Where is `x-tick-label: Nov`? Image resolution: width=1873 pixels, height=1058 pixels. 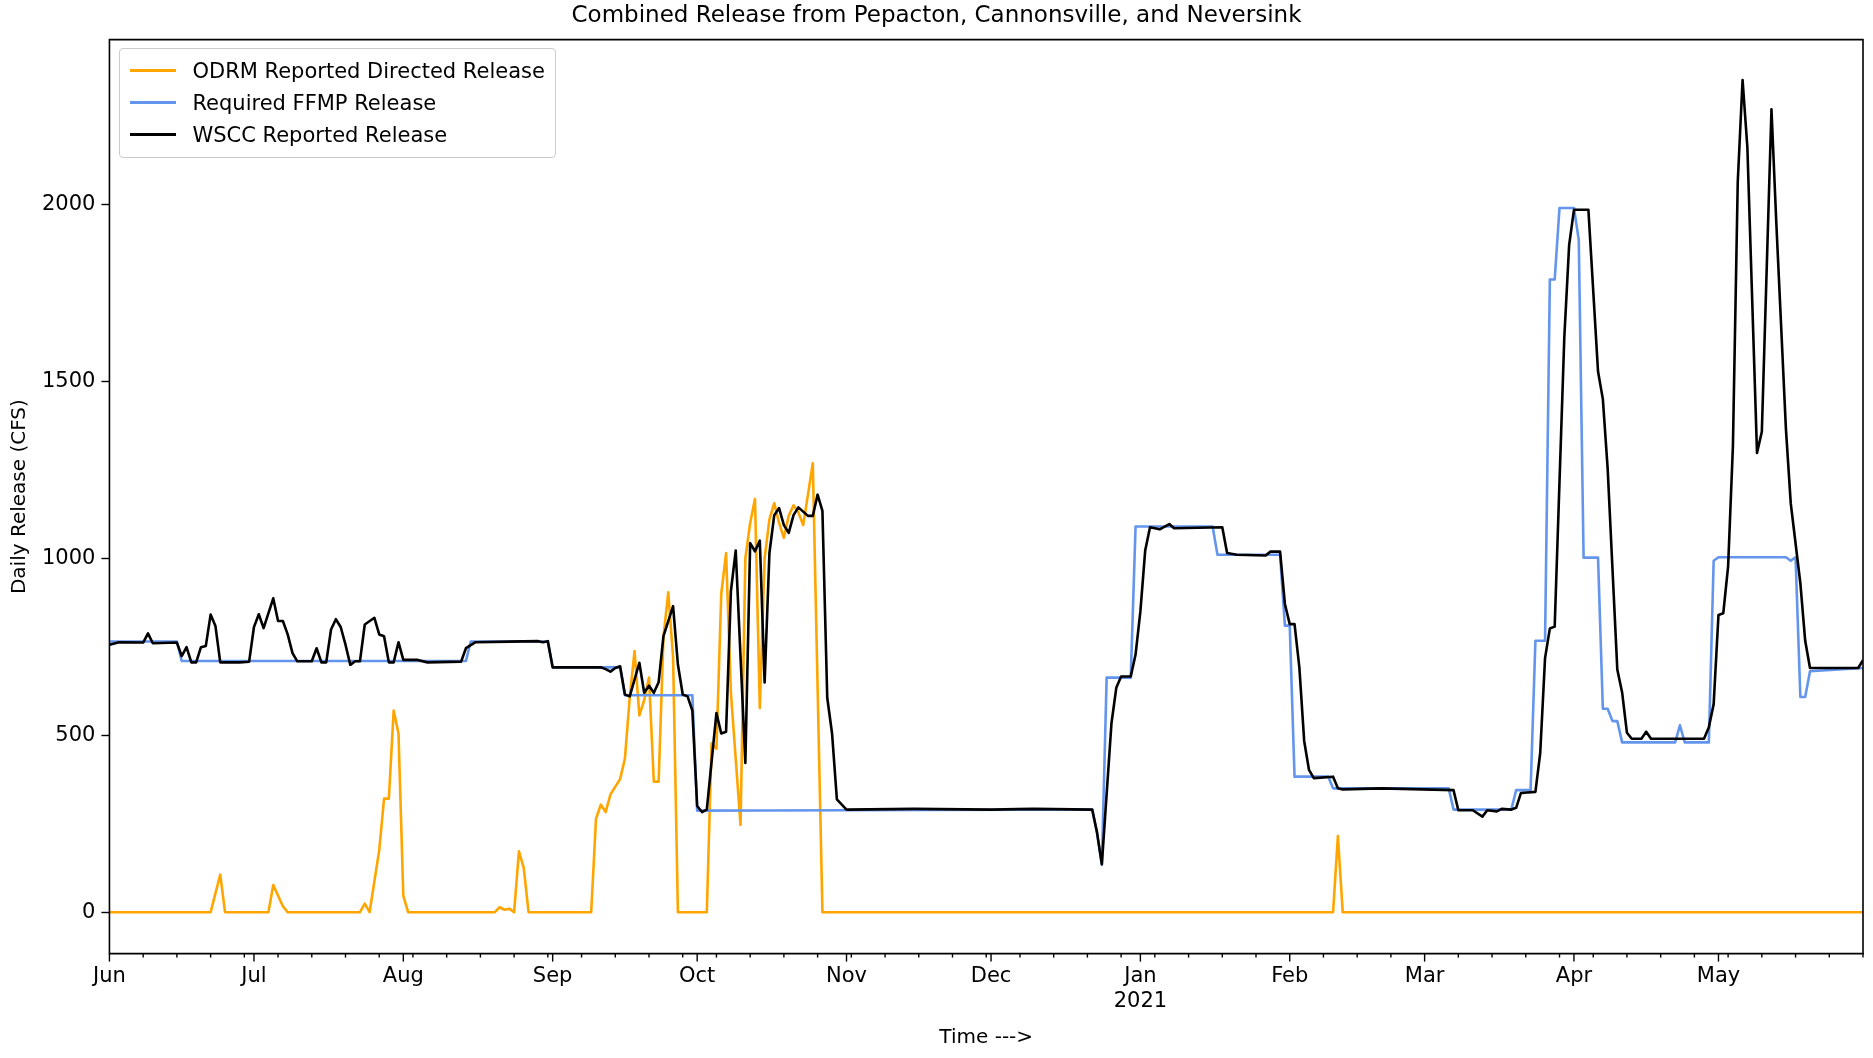
x-tick-label: Nov is located at coordinates (847, 974).